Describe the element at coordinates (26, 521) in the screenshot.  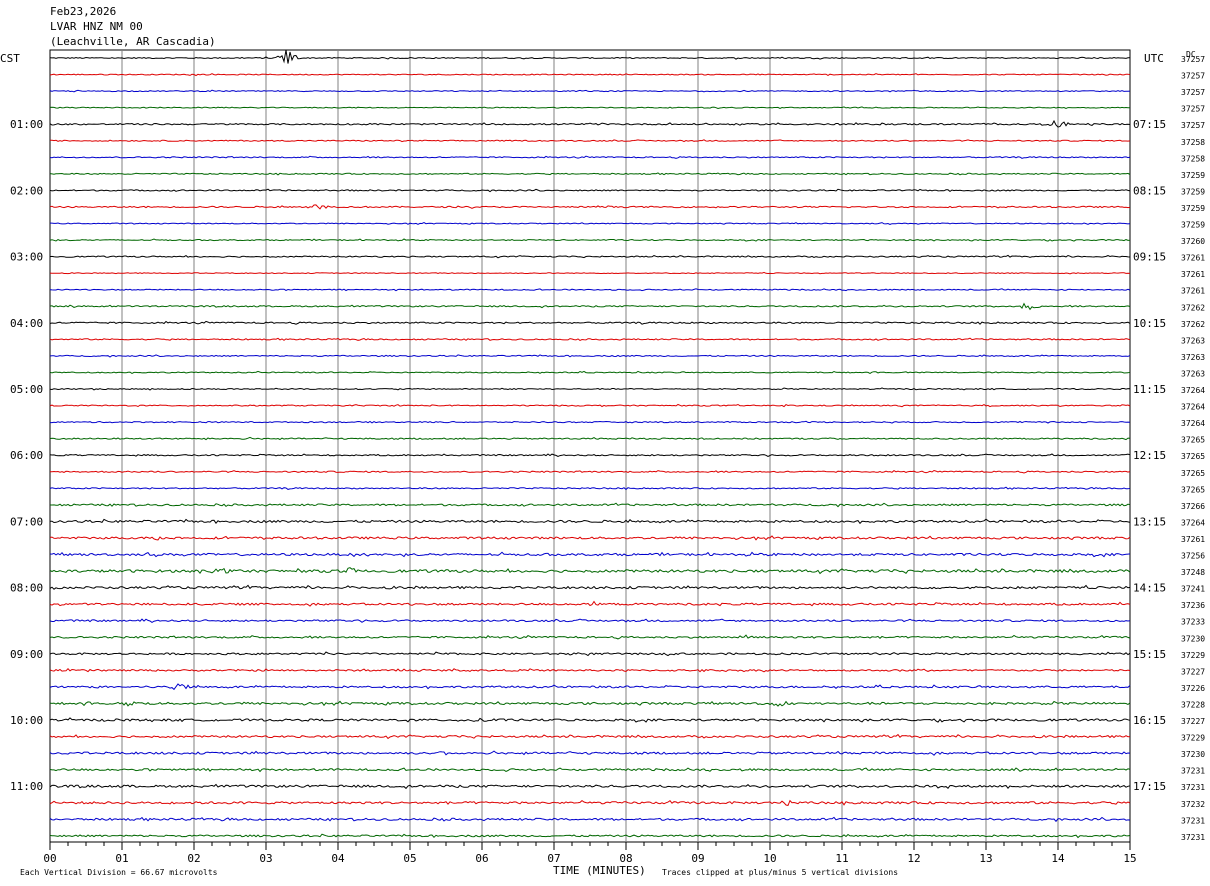
I see `left-hour-label: 07:00` at that location.